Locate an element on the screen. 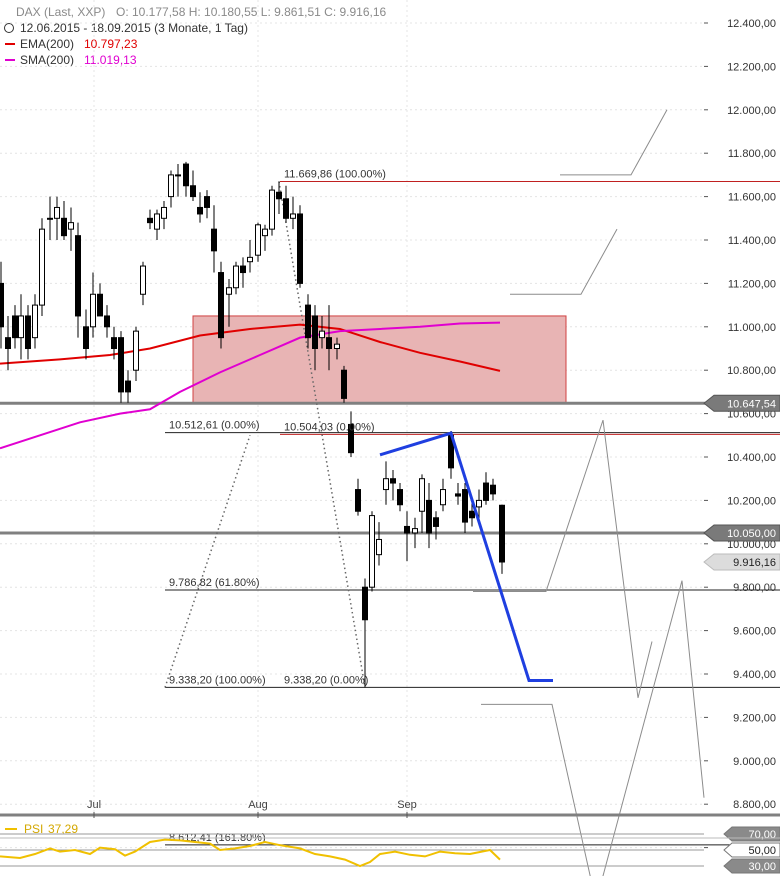 This screenshot has height=876, width=780. y-tick-label: 9.400,00 is located at coordinates (754, 675).